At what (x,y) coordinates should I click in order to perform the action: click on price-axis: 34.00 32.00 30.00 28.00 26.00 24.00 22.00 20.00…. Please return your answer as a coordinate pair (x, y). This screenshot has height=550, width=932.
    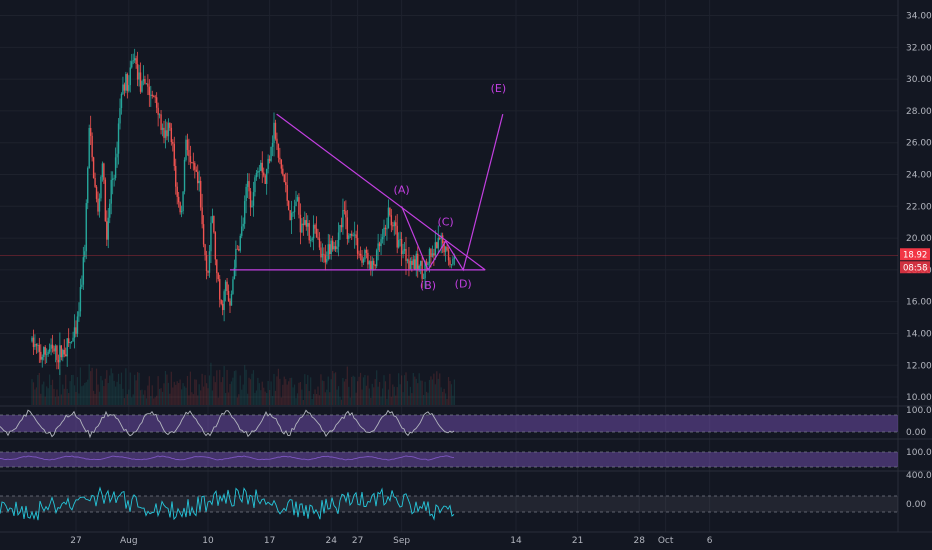
    Looking at the image, I should click on (916, 208).